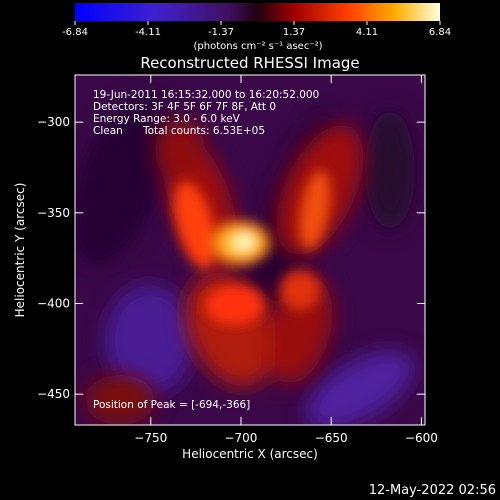 Image resolution: width=500 pixels, height=500 pixels. What do you see at coordinates (221, 32) in the screenshot?
I see `colorbar-tick-label: -1.37` at bounding box center [221, 32].